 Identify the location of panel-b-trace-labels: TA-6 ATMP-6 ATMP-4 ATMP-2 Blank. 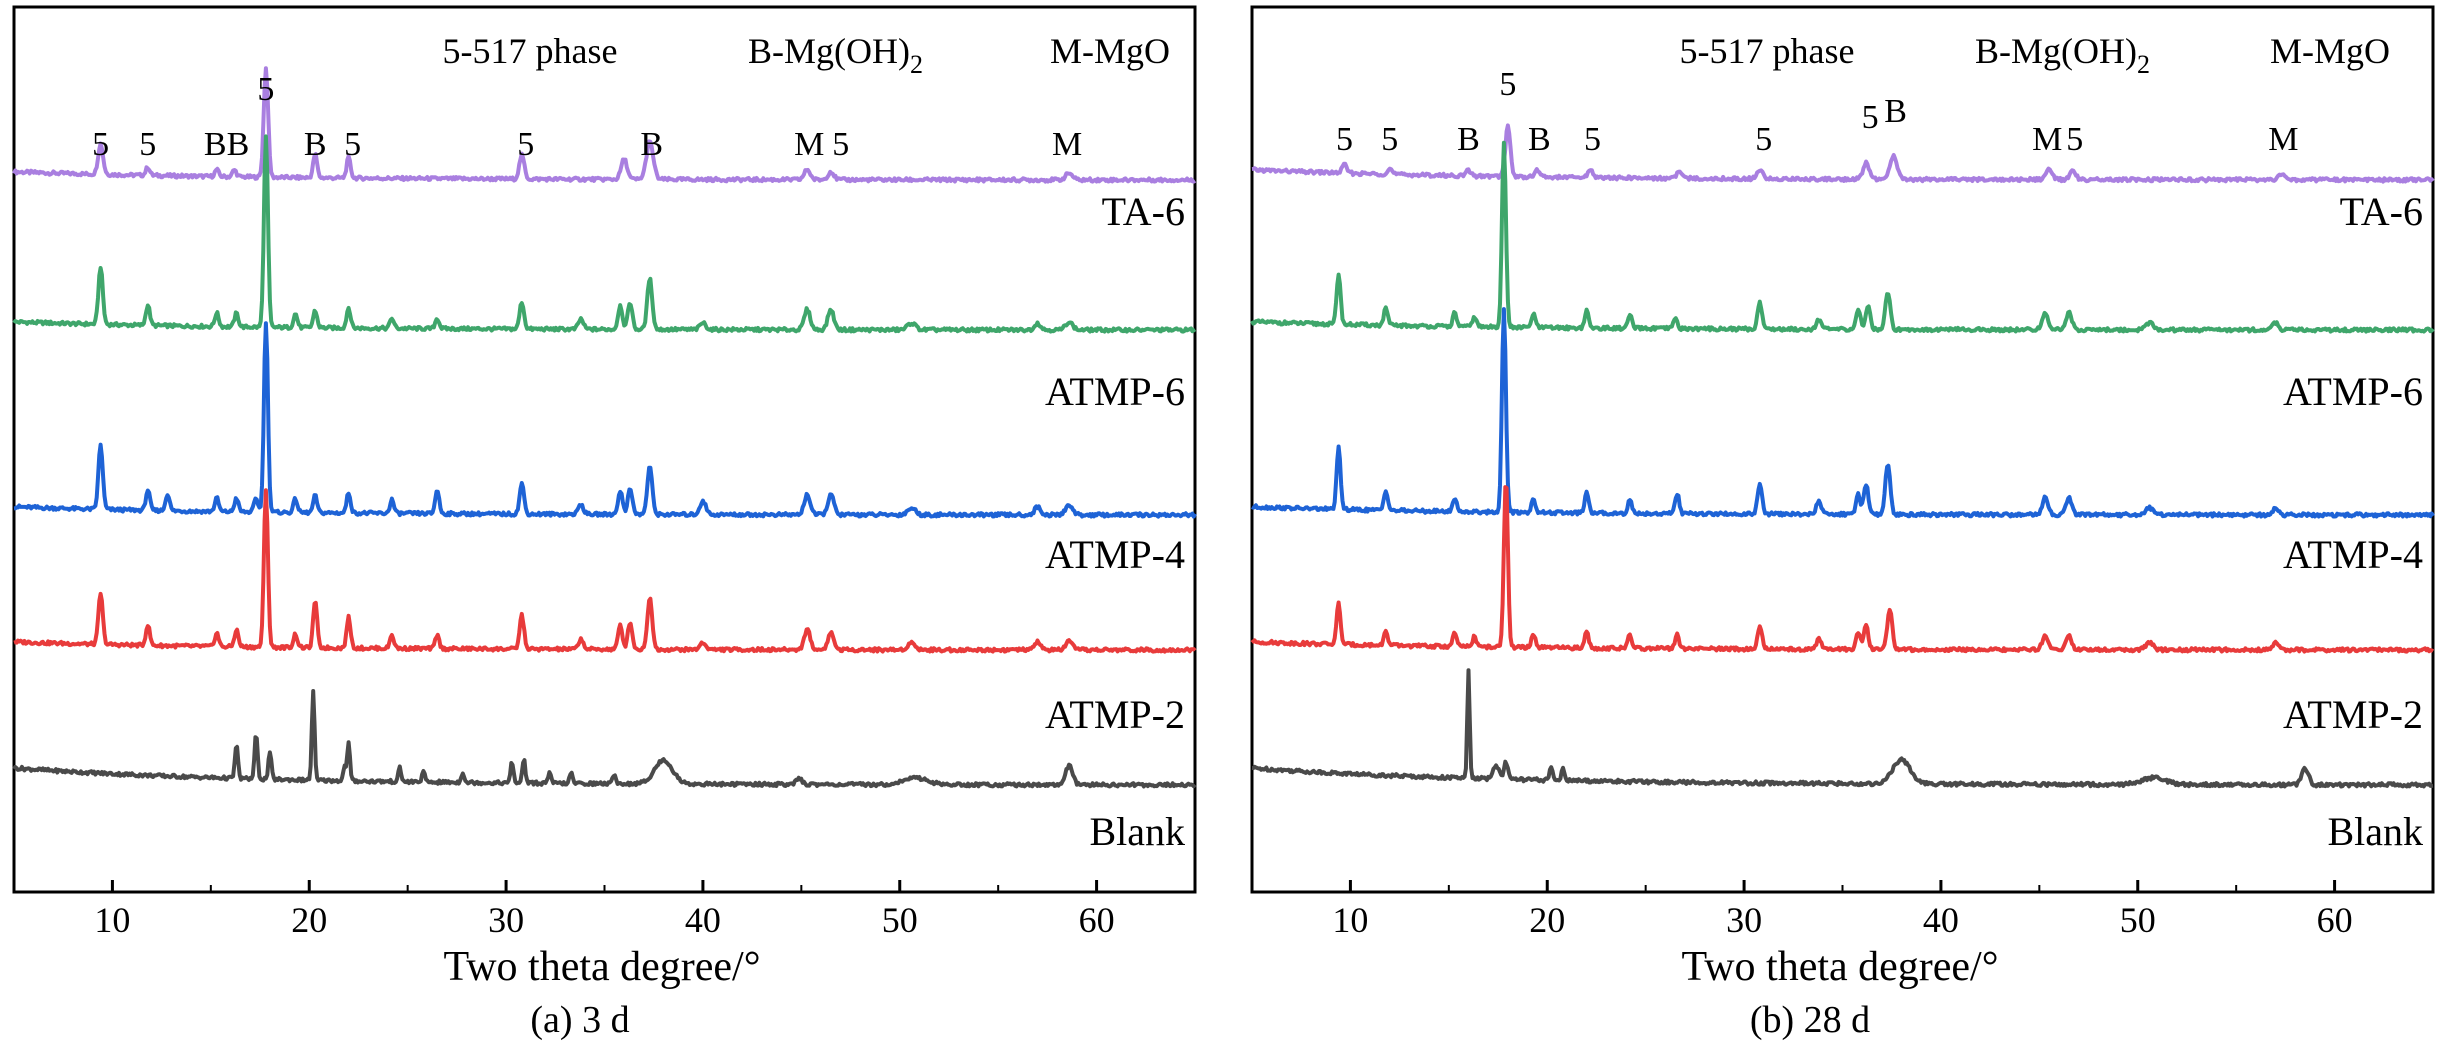
(2353, 521).